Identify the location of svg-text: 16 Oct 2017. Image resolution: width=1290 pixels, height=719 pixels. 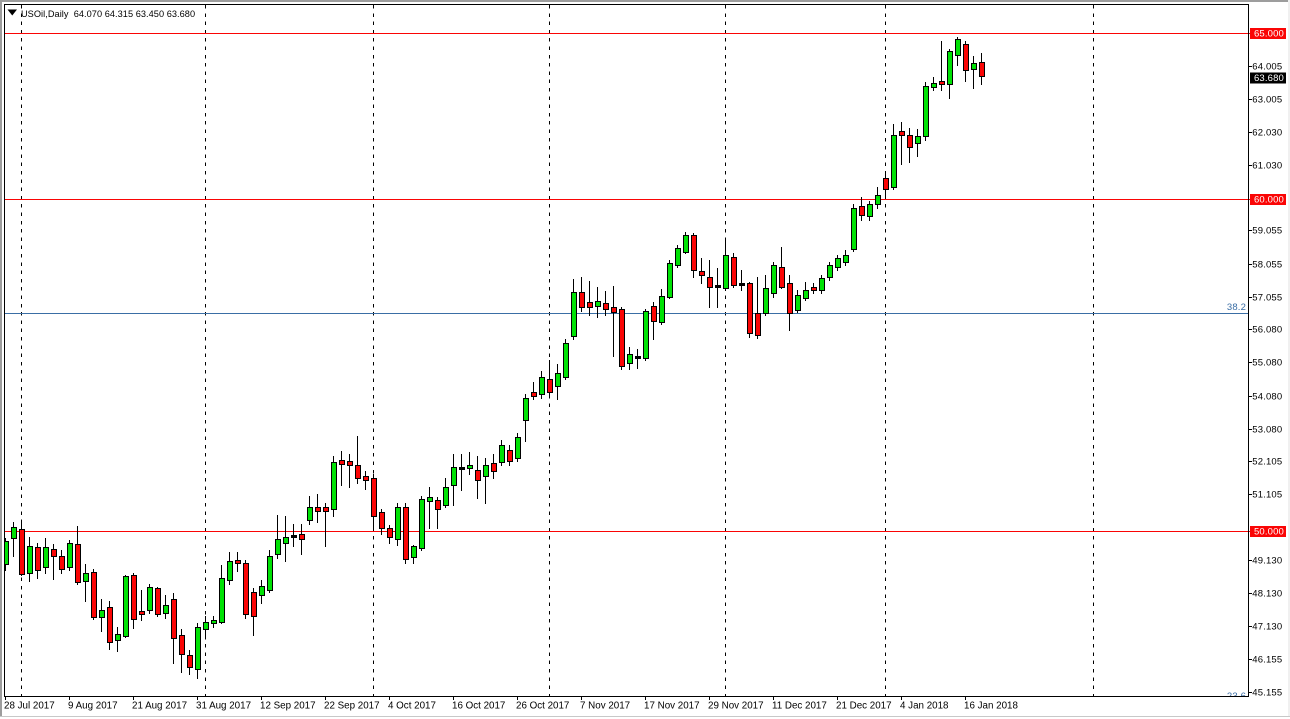
(478, 706).